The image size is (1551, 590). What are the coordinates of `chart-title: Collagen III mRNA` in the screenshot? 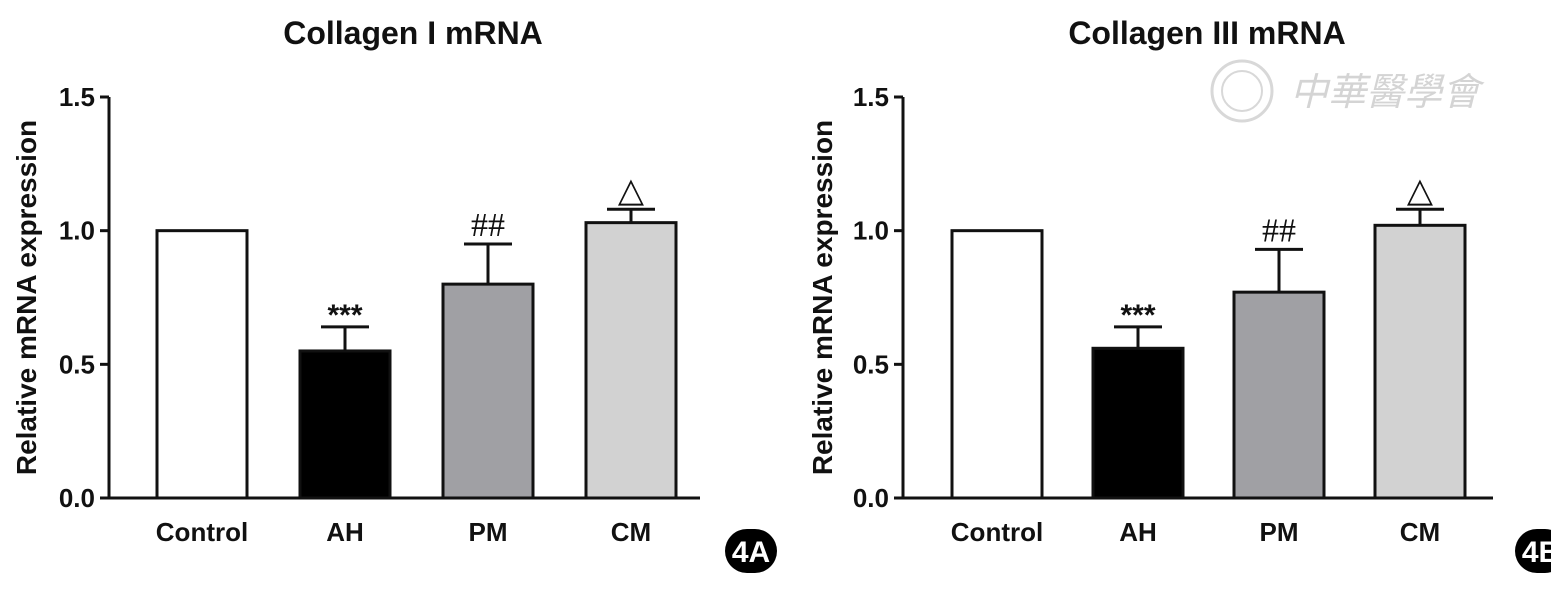 It's located at (1206, 33).